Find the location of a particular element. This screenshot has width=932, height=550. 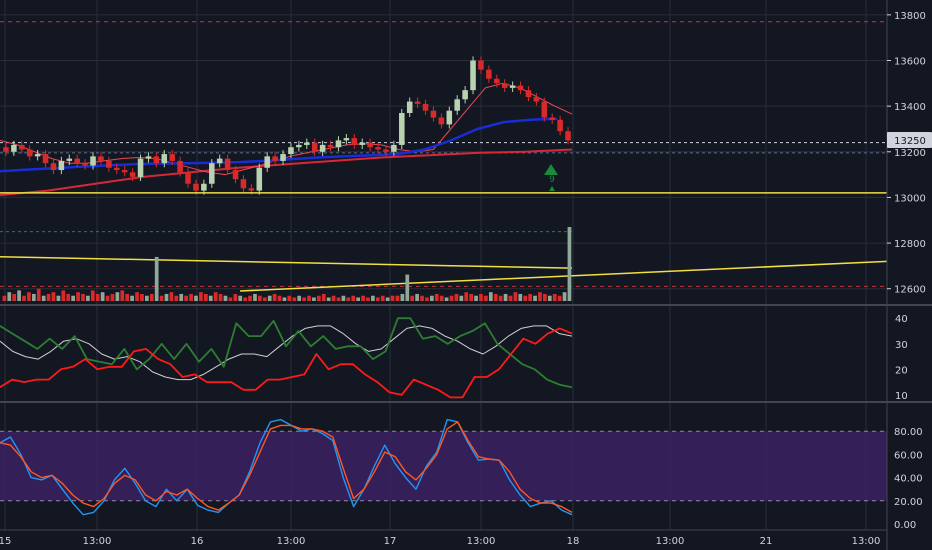

stochastic-k-line is located at coordinates (286, 467).